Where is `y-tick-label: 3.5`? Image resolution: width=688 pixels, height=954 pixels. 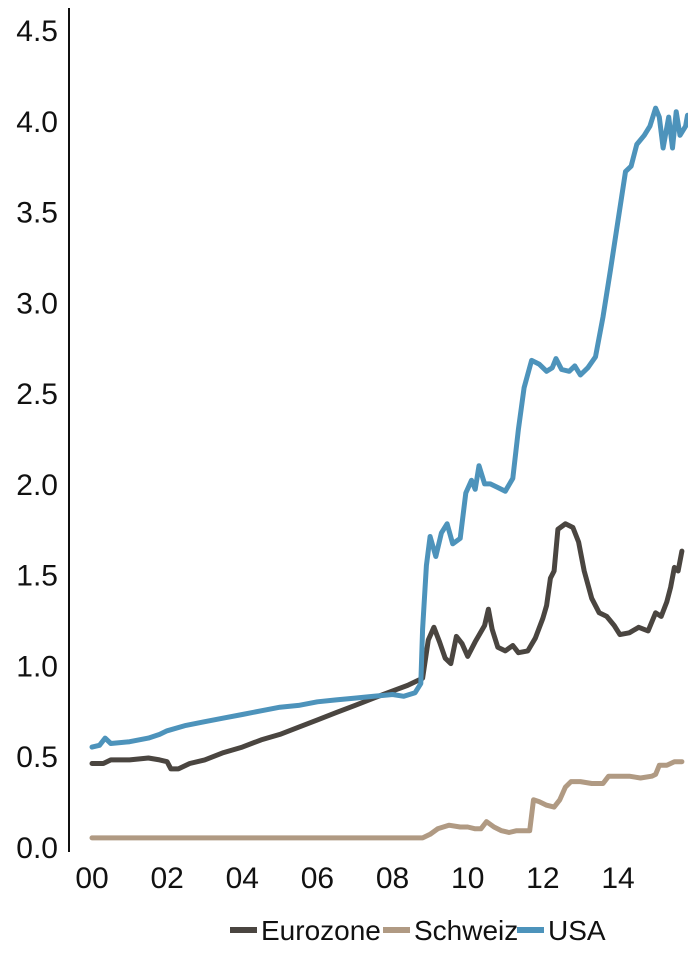
y-tick-label: 3.5 is located at coordinates (37, 213).